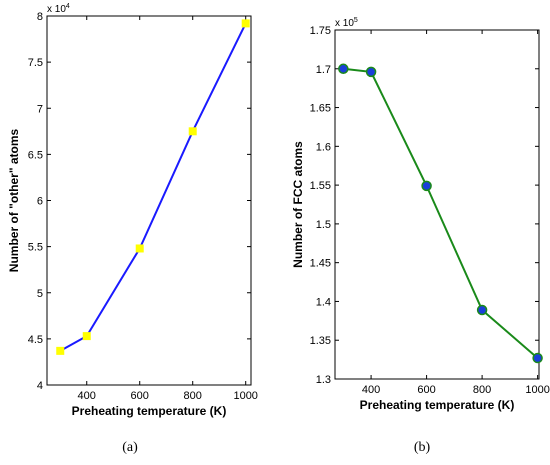 This screenshot has height=465, width=550. What do you see at coordinates (320, 31) in the screenshot?
I see `y-tick-label: 1.75` at bounding box center [320, 31].